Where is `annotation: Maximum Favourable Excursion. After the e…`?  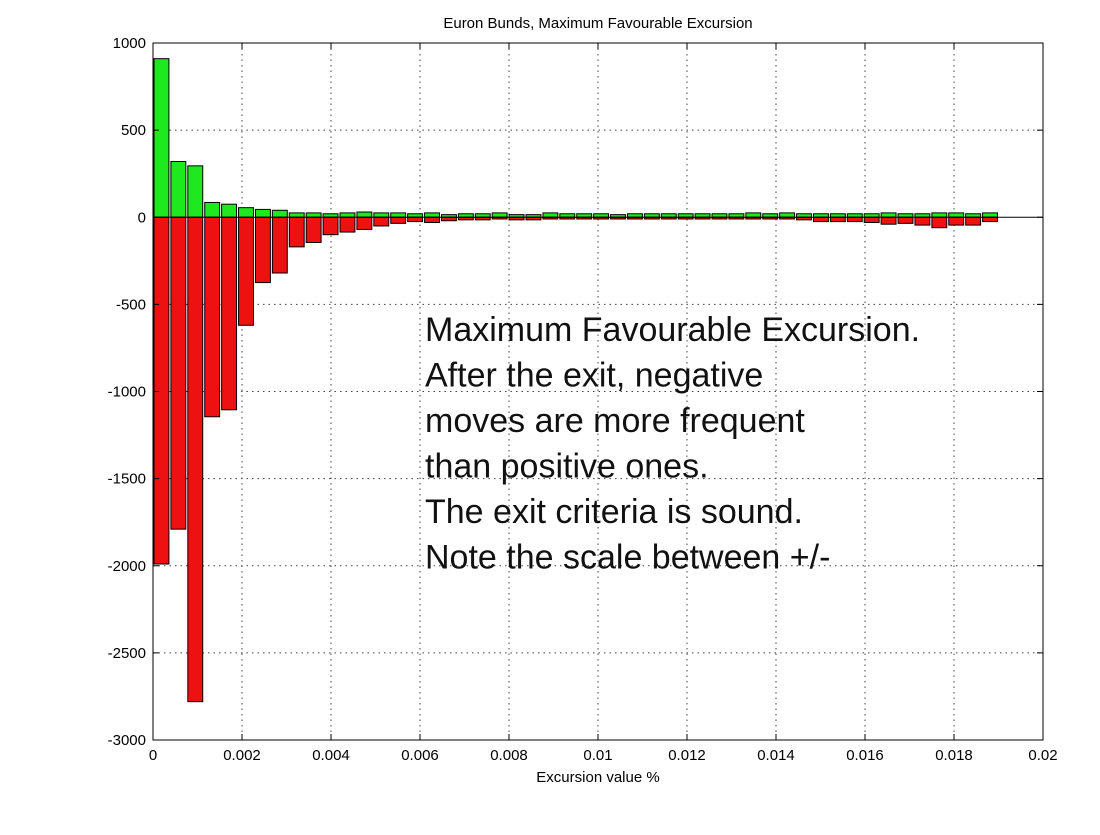
annotation: Maximum Favourable Excursion. After the e… is located at coordinates (672, 444).